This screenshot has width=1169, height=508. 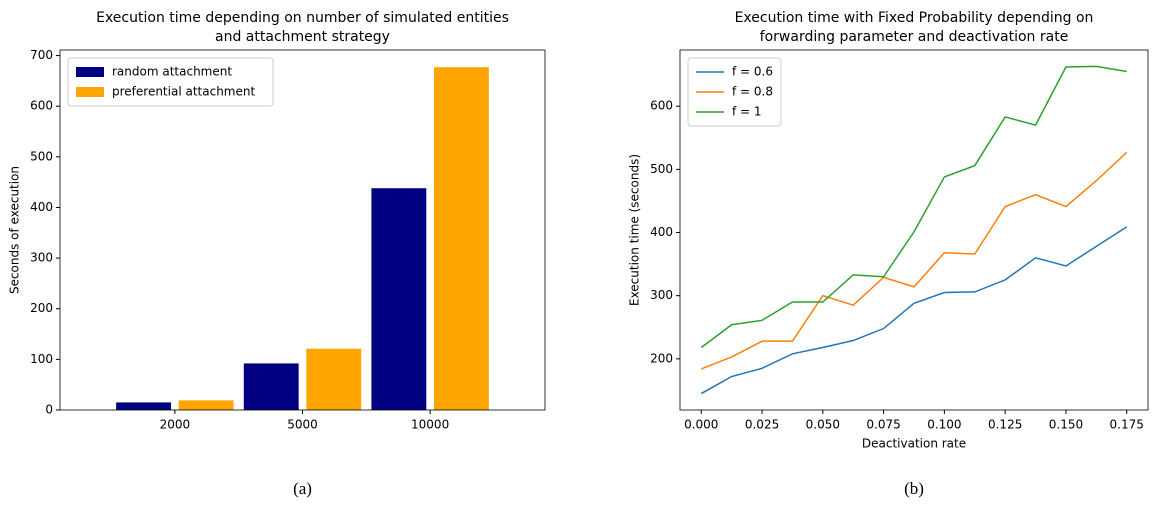 What do you see at coordinates (175, 425) in the screenshot?
I see `x-tick-label: 2000` at bounding box center [175, 425].